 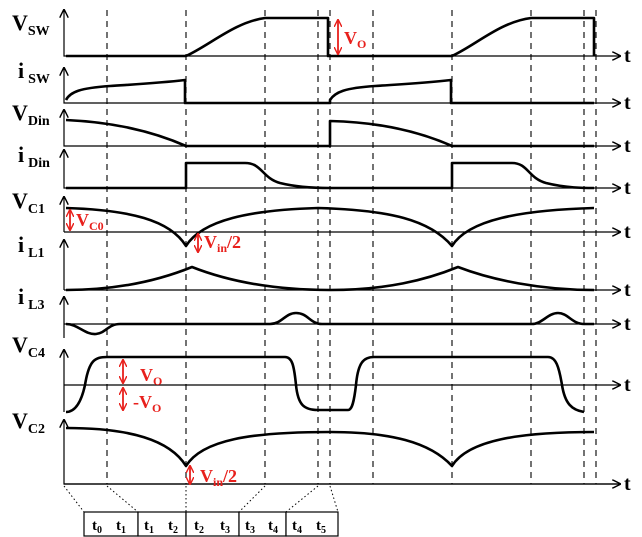 I want to click on waveform-il3, so click(x=329, y=323).